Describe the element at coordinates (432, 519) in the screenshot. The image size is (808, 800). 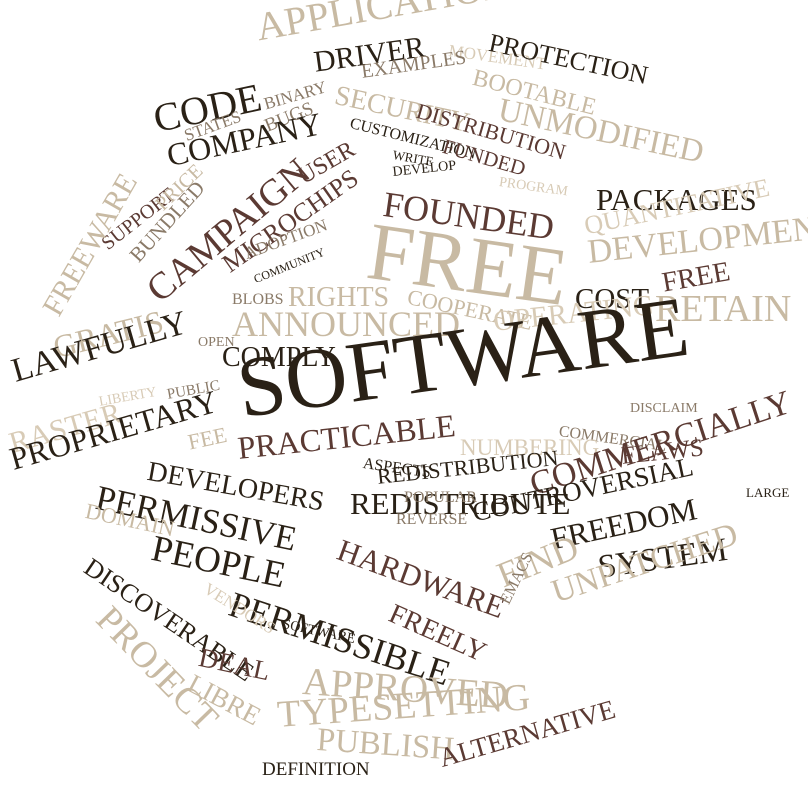
I see `cloud-word: REVERSE` at that location.